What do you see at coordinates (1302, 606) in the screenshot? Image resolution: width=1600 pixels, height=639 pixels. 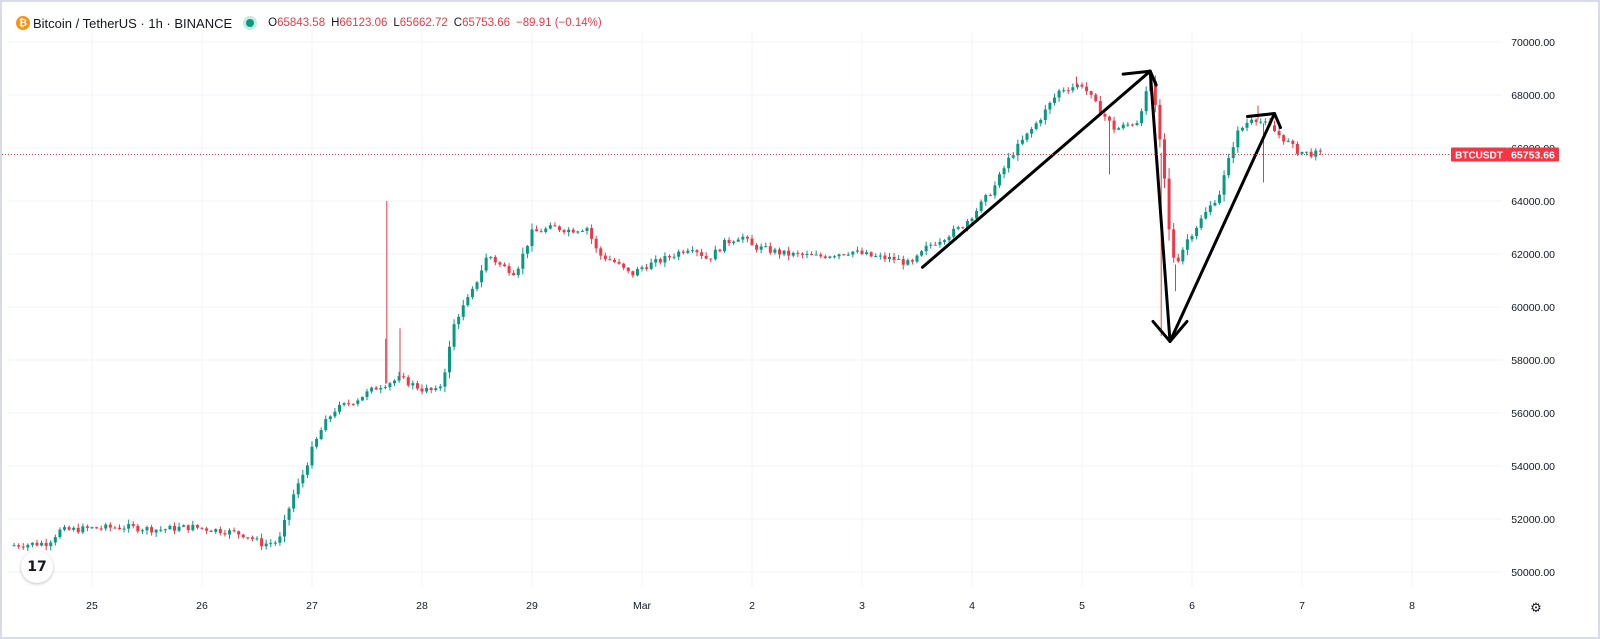 I see `x-tick-label: 7` at bounding box center [1302, 606].